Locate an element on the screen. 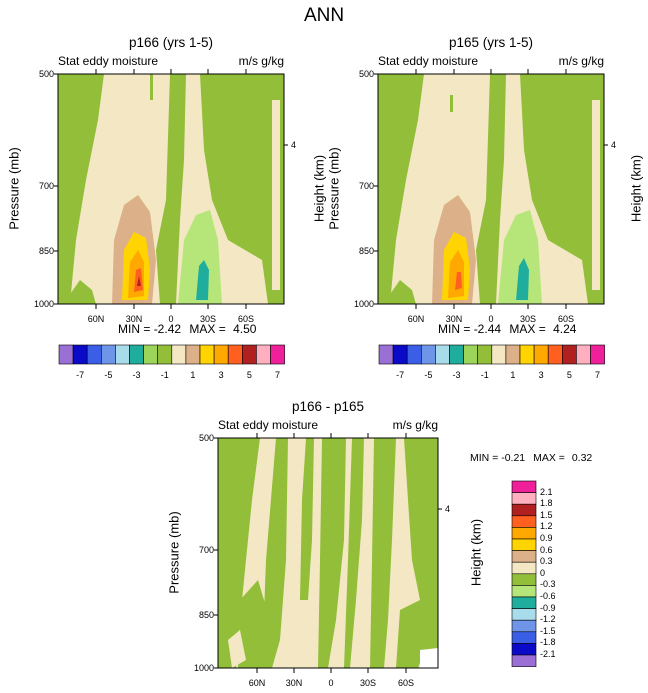 The height and width of the screenshot is (693, 648). p1-max-value: 4.50 is located at coordinates (245, 329).